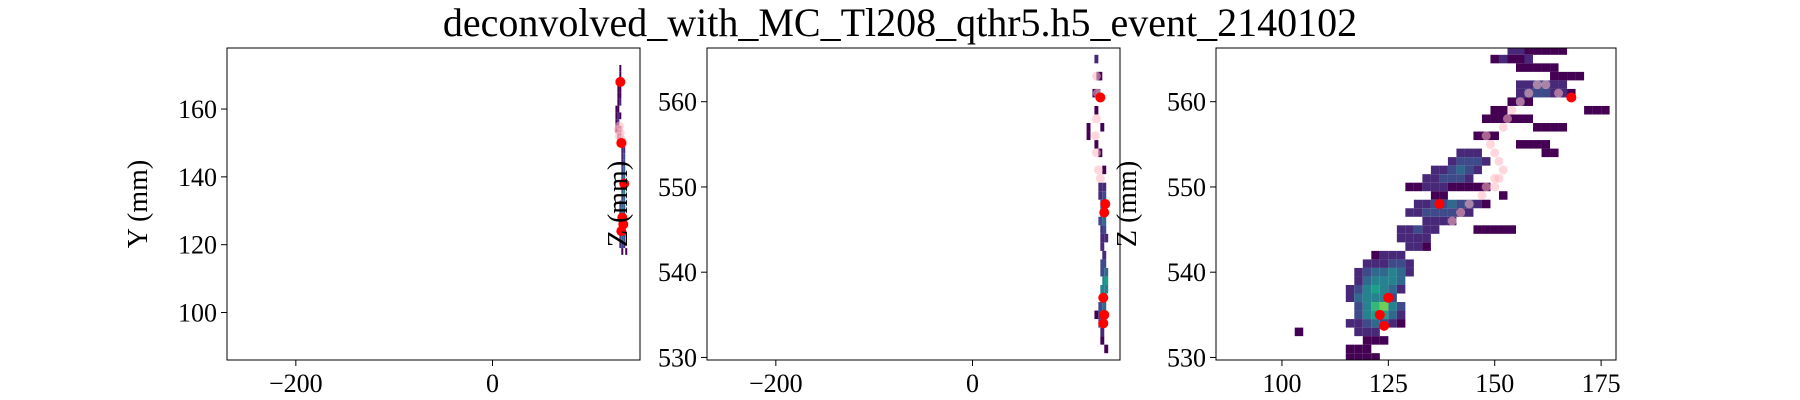 Image resolution: width=1800 pixels, height=400 pixels. Describe the element at coordinates (776, 383) in the screenshot. I see `x-tick-label: −200` at that location.